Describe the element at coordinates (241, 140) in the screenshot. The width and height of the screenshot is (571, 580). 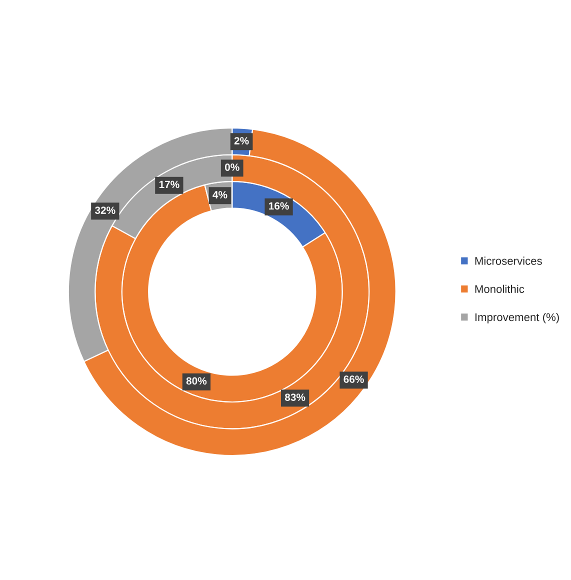
I see `data-label: 2%` at that location.